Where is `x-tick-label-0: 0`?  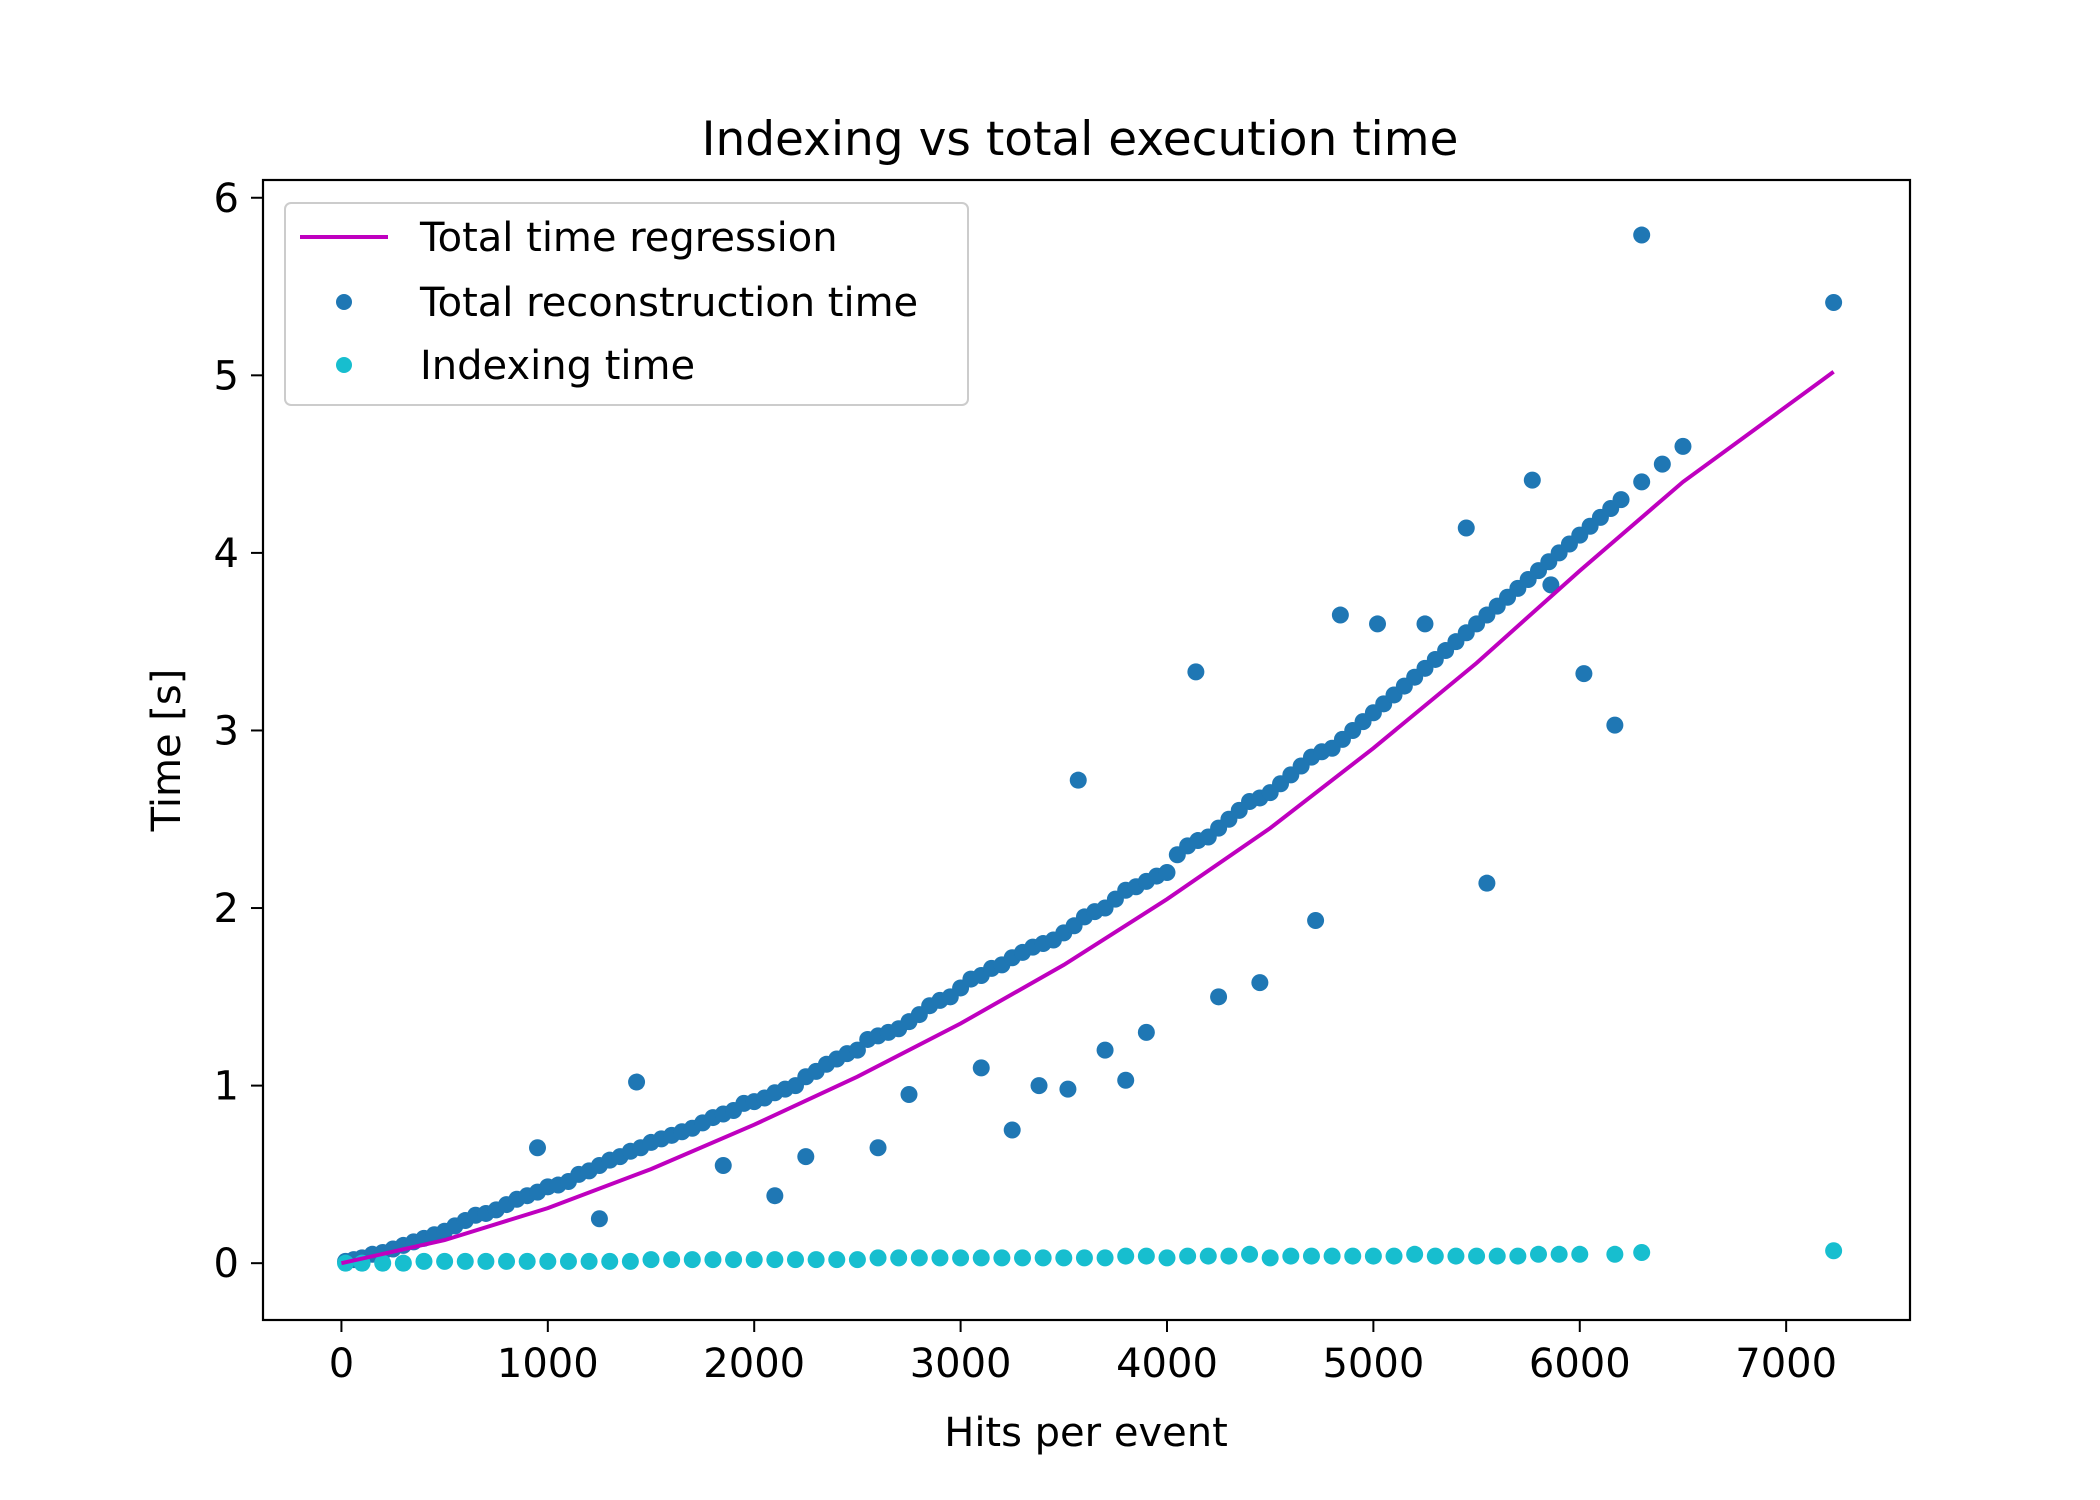 x-tick-label-0: 0 is located at coordinates (341, 1364).